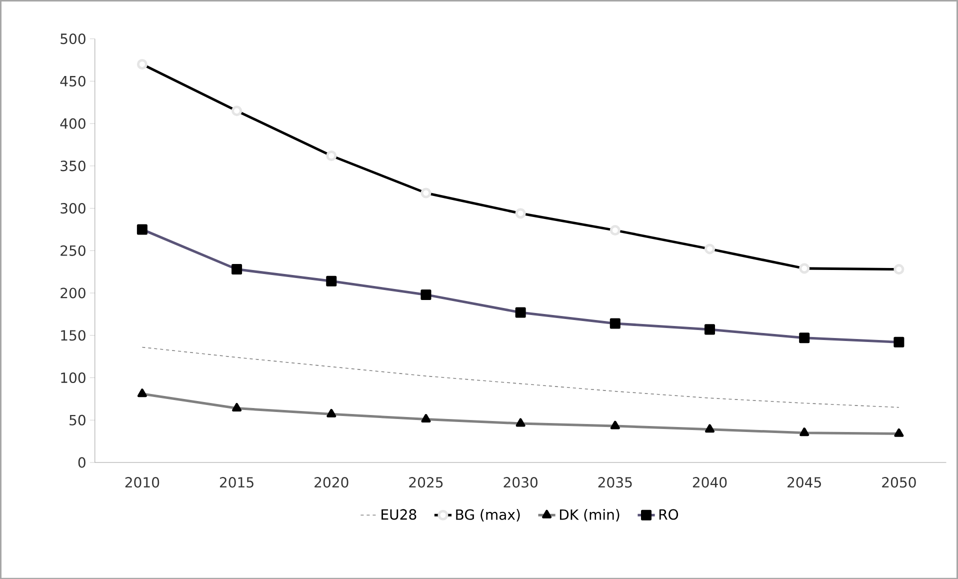 This screenshot has height=579, width=958. I want to click on y-tick-label: 400, so click(73, 123).